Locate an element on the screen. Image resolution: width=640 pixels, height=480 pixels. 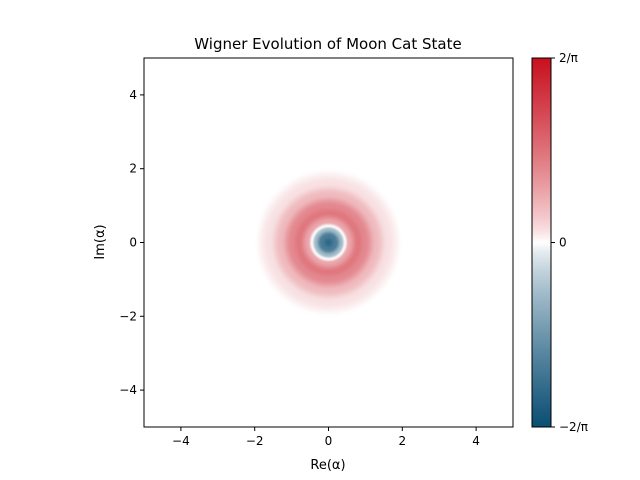
x-tick-label: 2 is located at coordinates (402, 441).